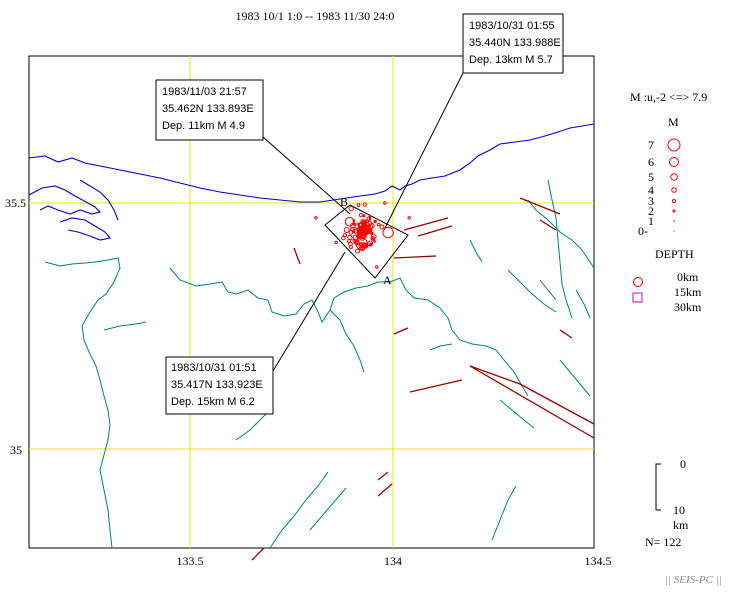 The image size is (751, 593). What do you see at coordinates (651, 201) in the screenshot?
I see `legend-mag-3: 3` at bounding box center [651, 201].